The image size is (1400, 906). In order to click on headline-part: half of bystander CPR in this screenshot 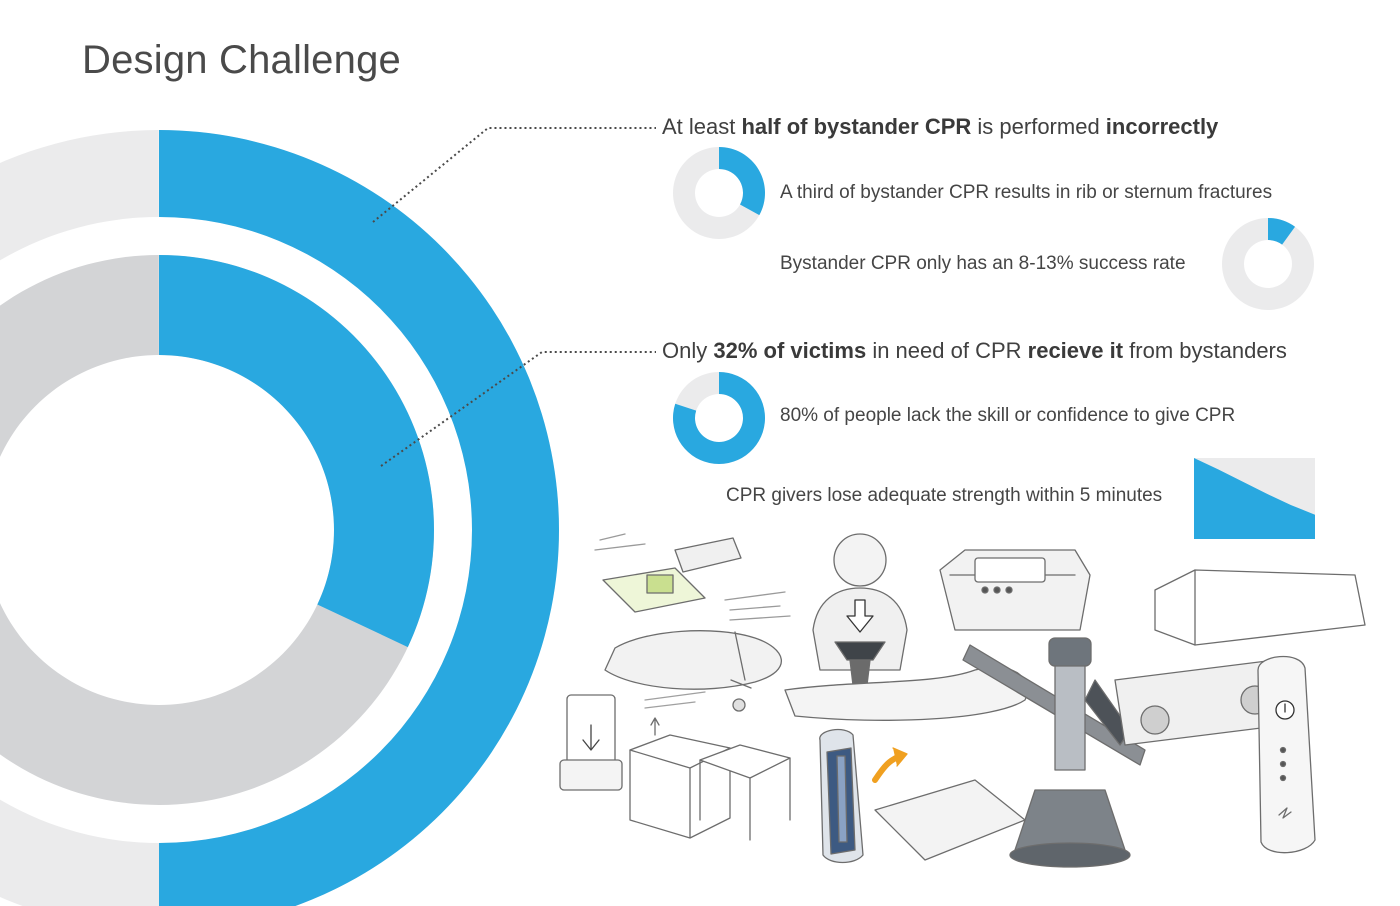, I will do `click(856, 126)`.